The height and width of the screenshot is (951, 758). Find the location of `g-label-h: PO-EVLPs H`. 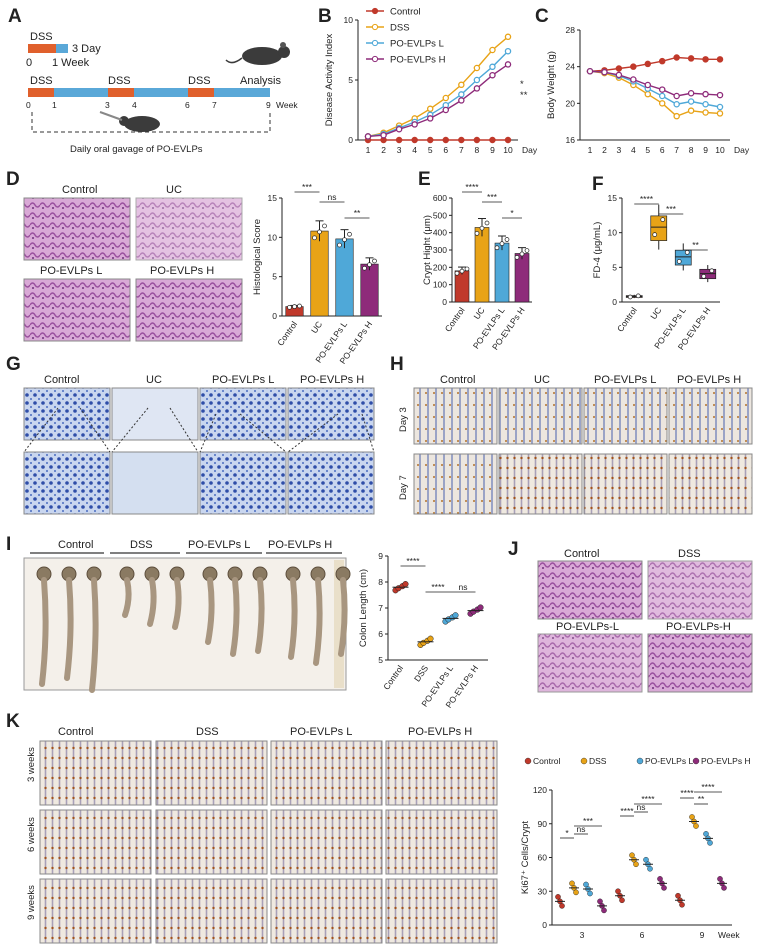

g-label-h: PO-EVLPs H is located at coordinates (332, 380).